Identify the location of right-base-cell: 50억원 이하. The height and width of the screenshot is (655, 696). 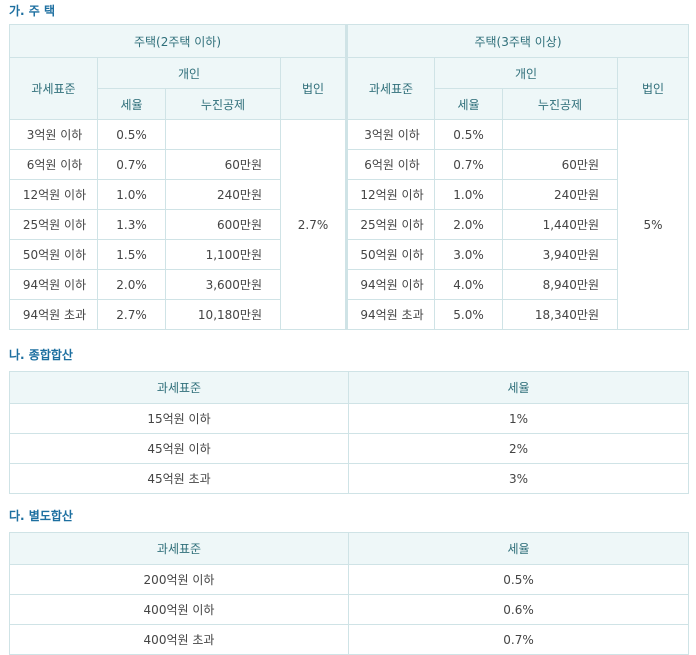
(390, 254).